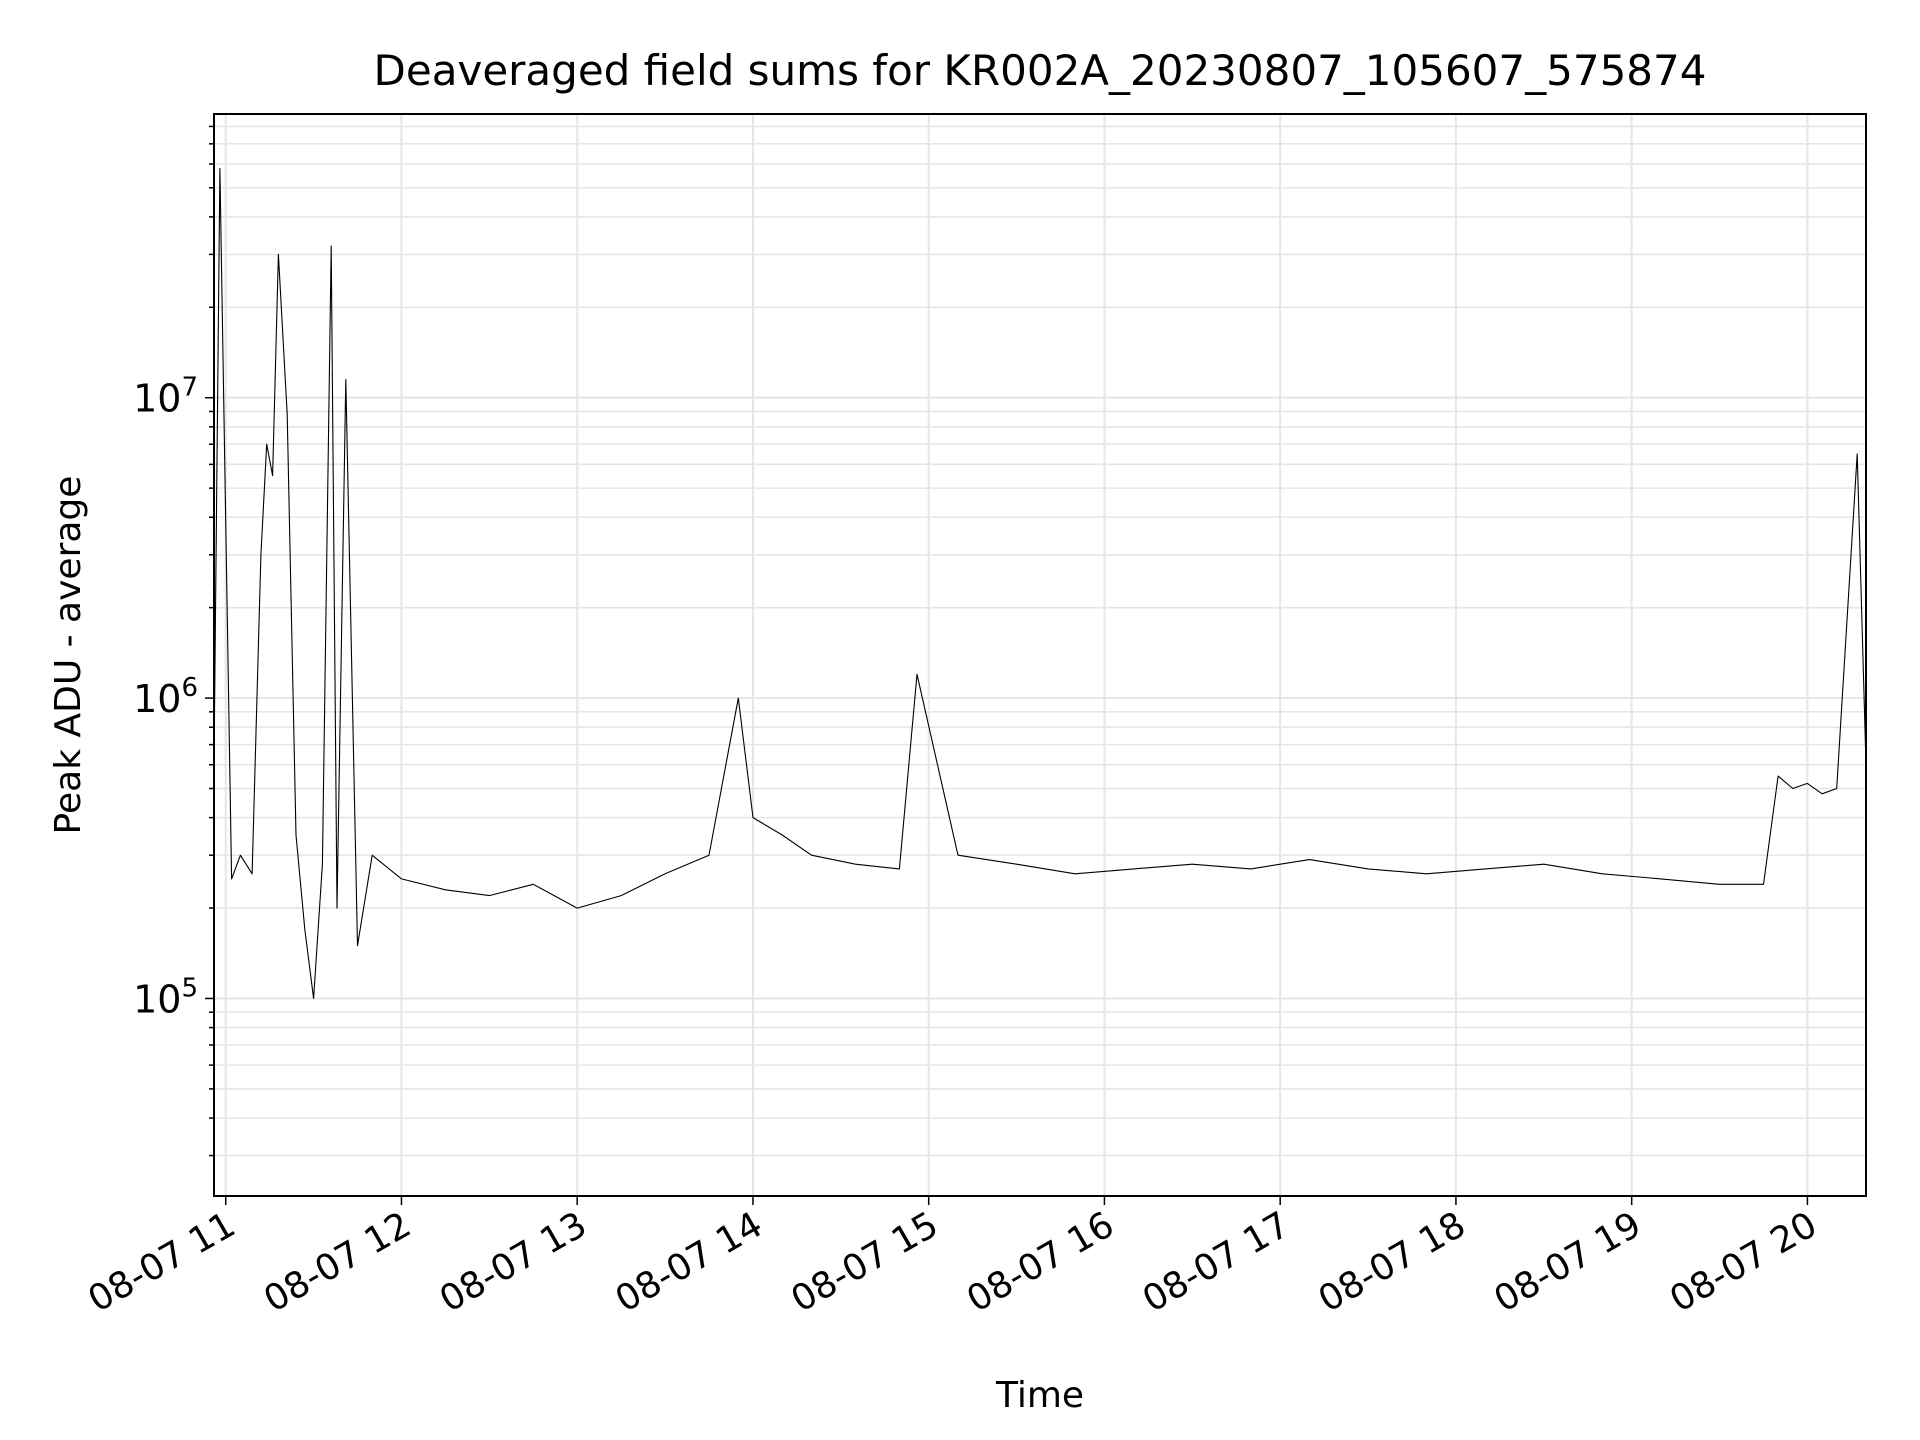  Describe the element at coordinates (165, 397) in the screenshot. I see `y-tick-label: 107` at that location.